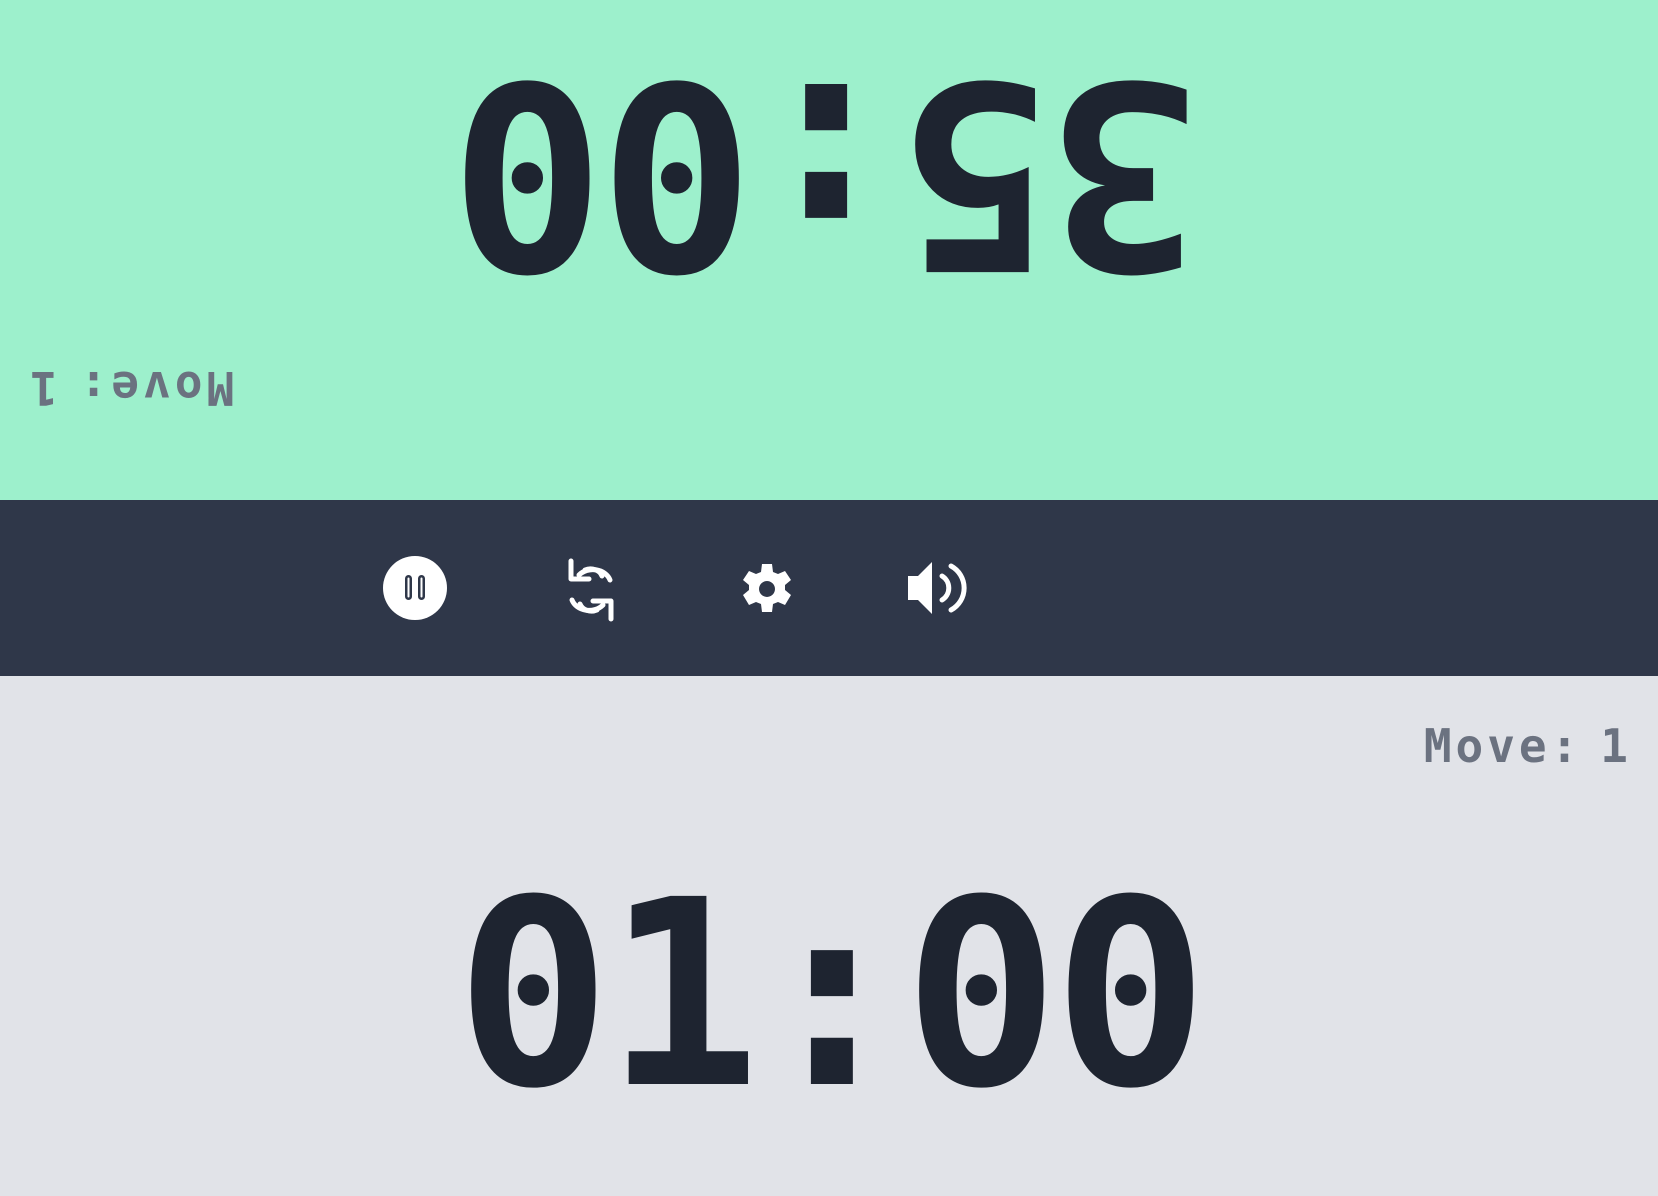 This screenshot has height=1196, width=1658. I want to click on volume-icon, so click(941, 588).